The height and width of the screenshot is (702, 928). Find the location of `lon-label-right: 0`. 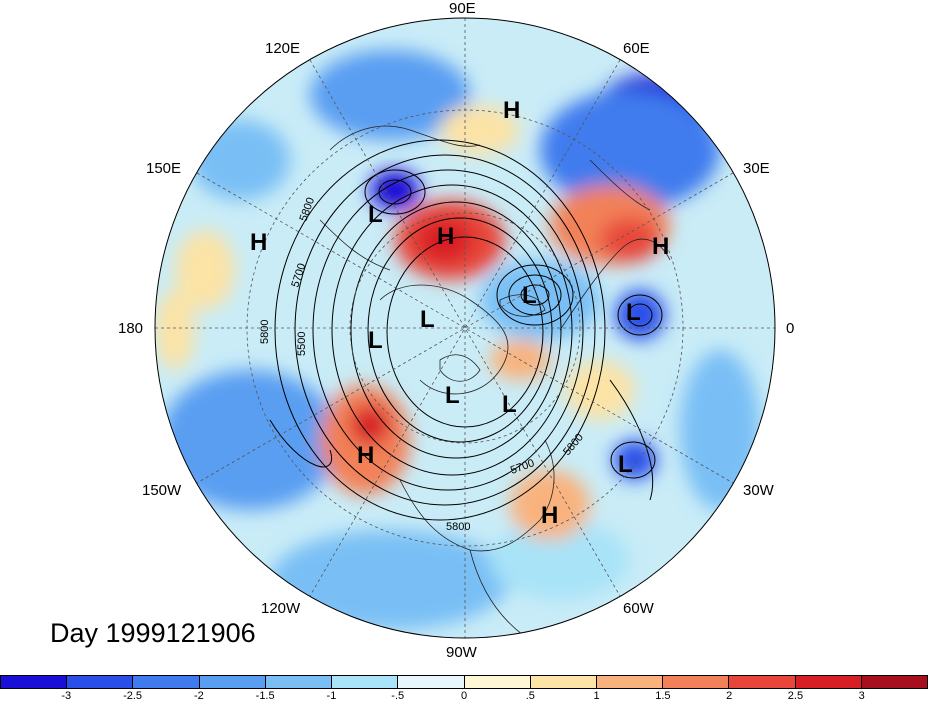

lon-label-right: 0 is located at coordinates (790, 328).